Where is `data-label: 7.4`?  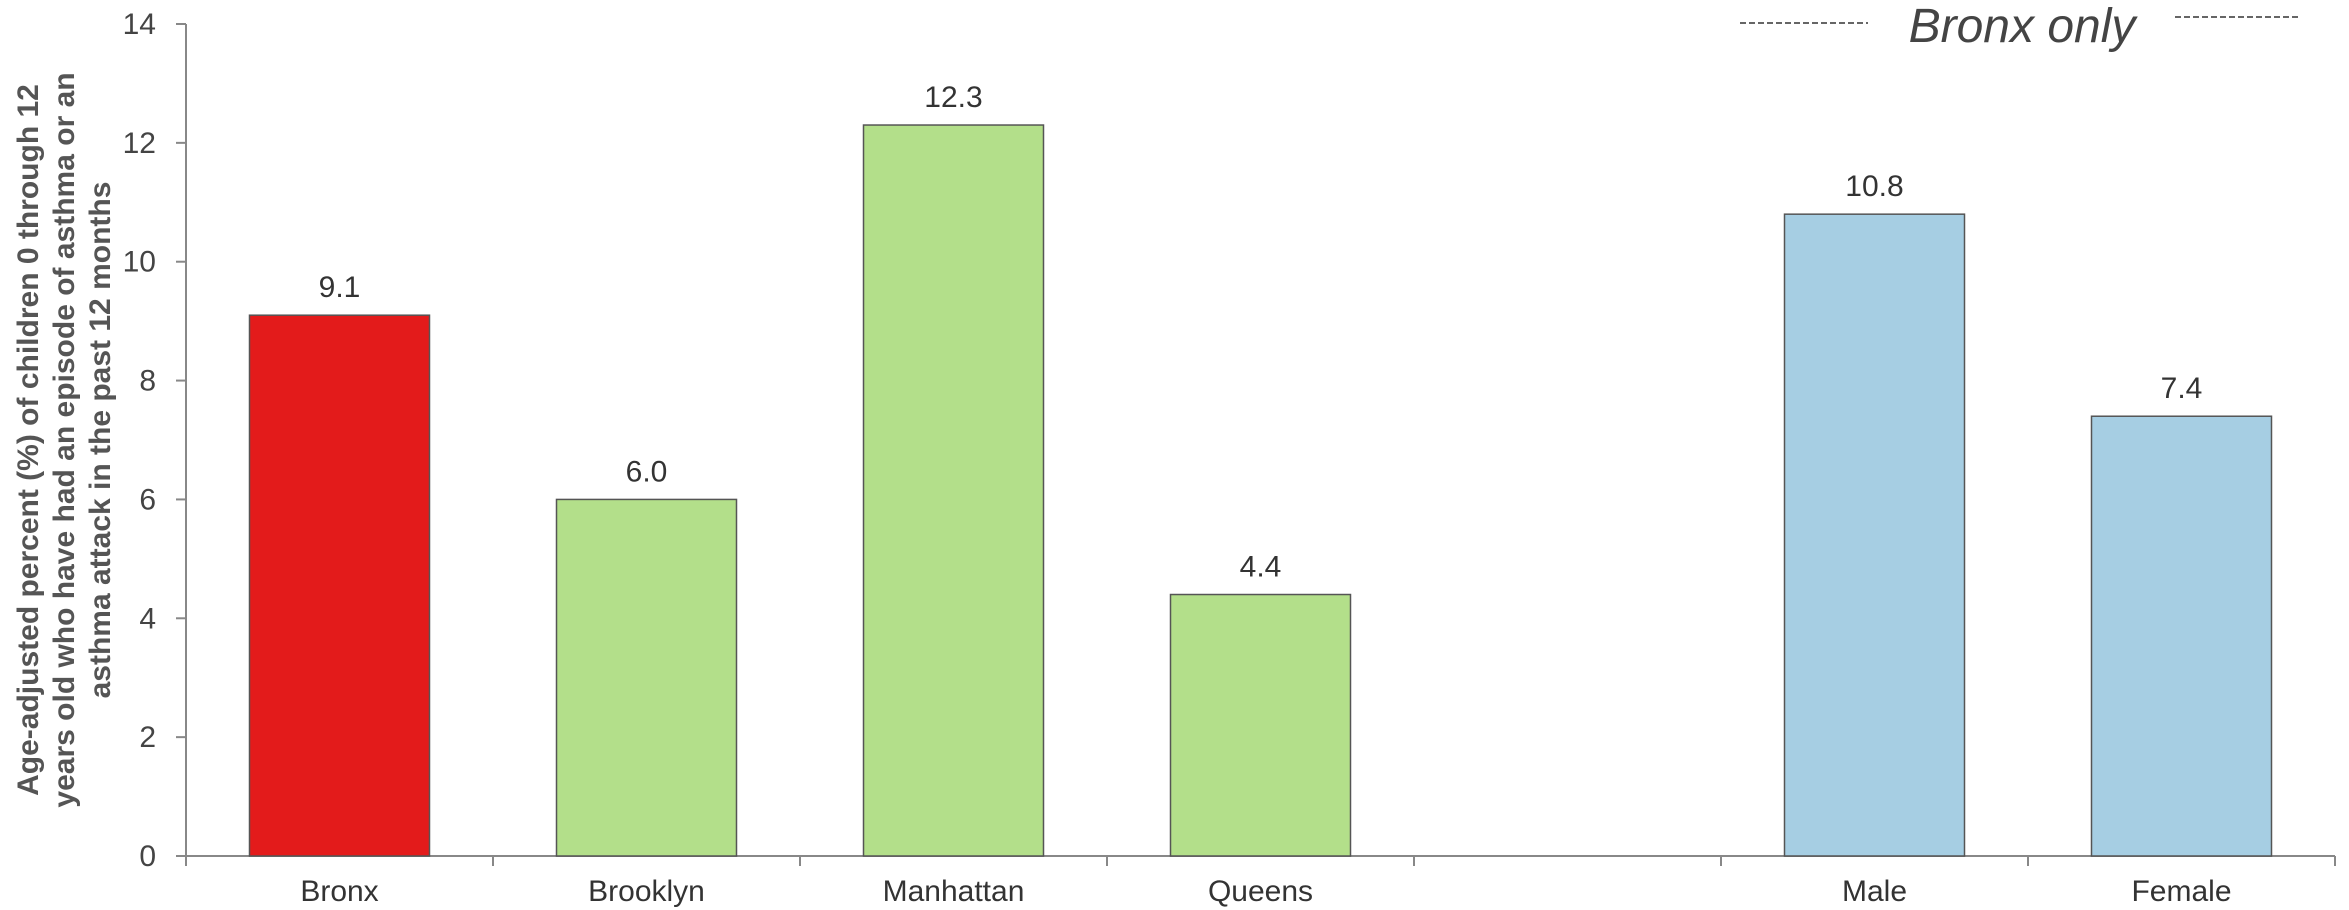
data-label: 7.4 is located at coordinates (2182, 388).